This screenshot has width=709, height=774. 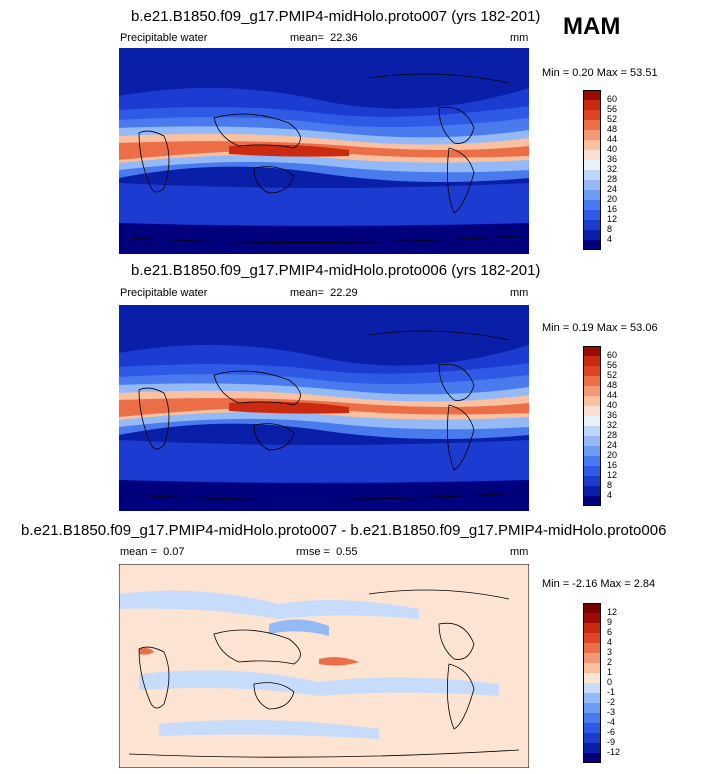 What do you see at coordinates (307, 293) in the screenshot?
I see `panel-2-mean-label: mean=` at bounding box center [307, 293].